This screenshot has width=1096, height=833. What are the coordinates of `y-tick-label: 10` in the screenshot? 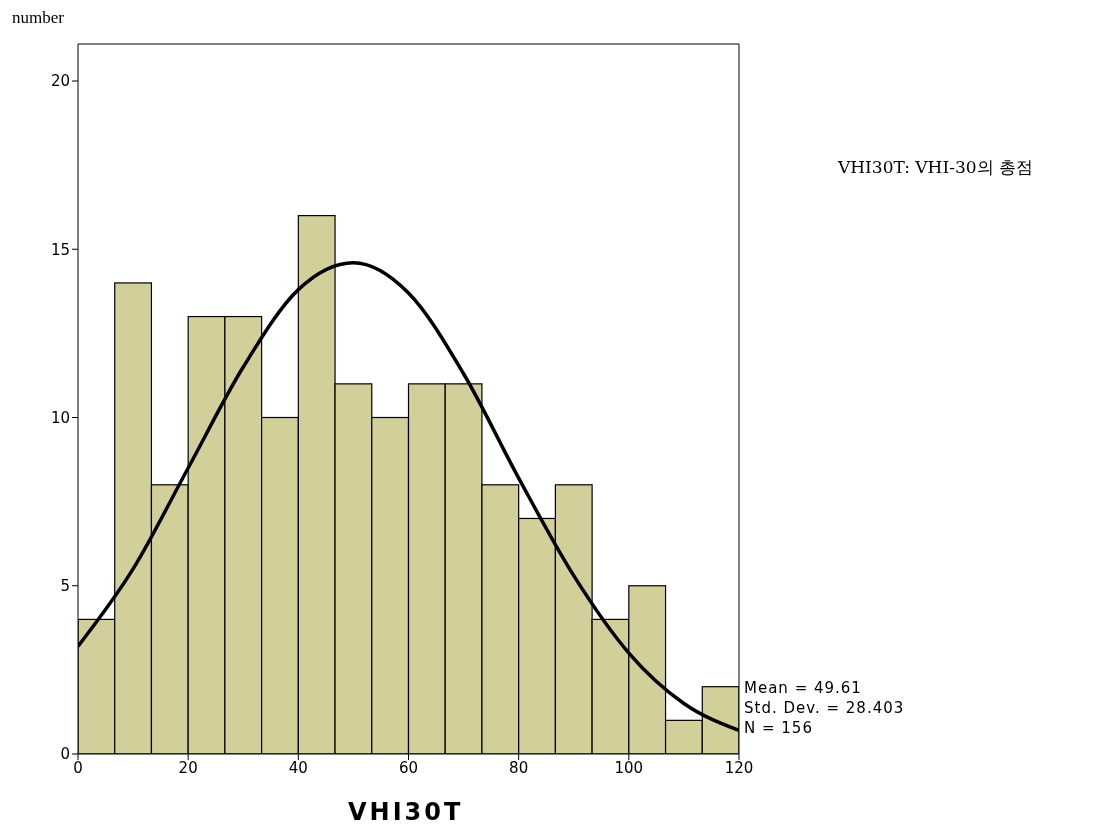 It's located at (60, 417).